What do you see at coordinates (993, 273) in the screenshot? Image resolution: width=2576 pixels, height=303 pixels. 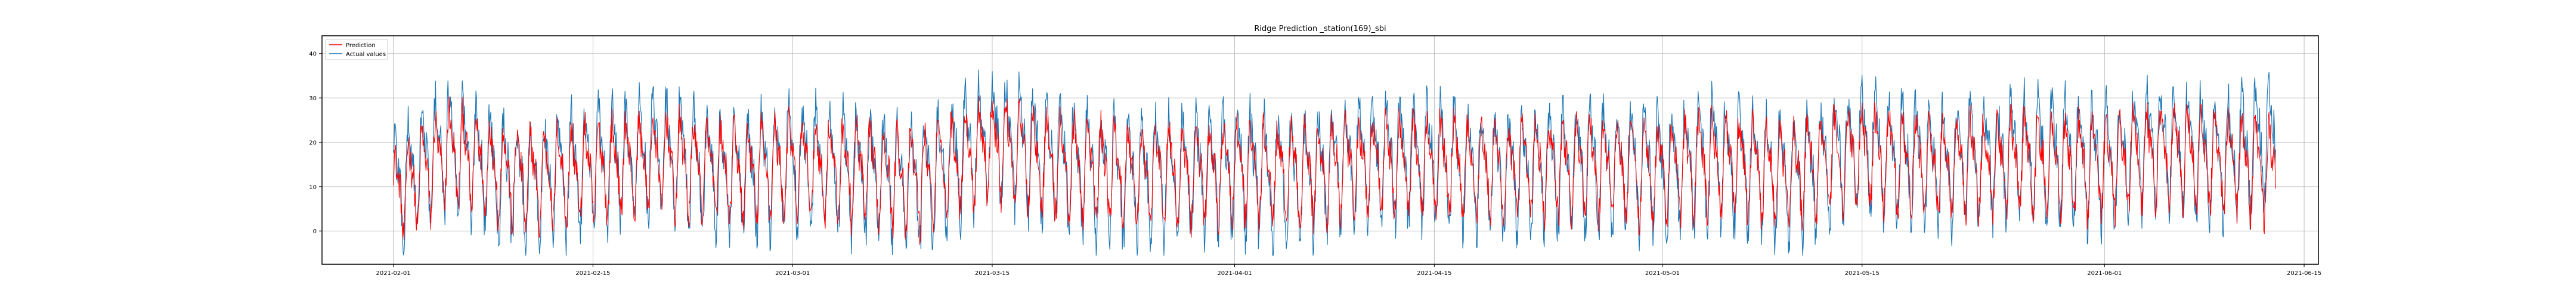 I see `x-tick-label: 2021-03-15` at bounding box center [993, 273].